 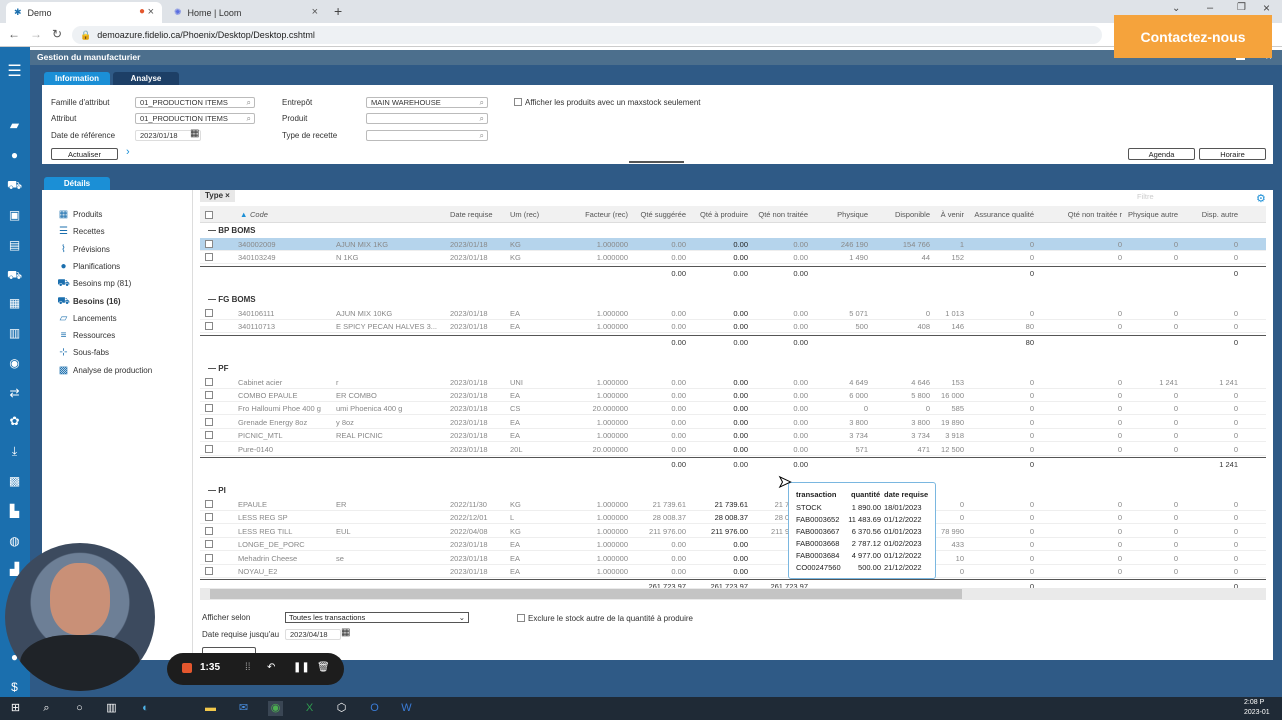 What do you see at coordinates (57, 34) in the screenshot?
I see `reload-icon: ↻` at bounding box center [57, 34].